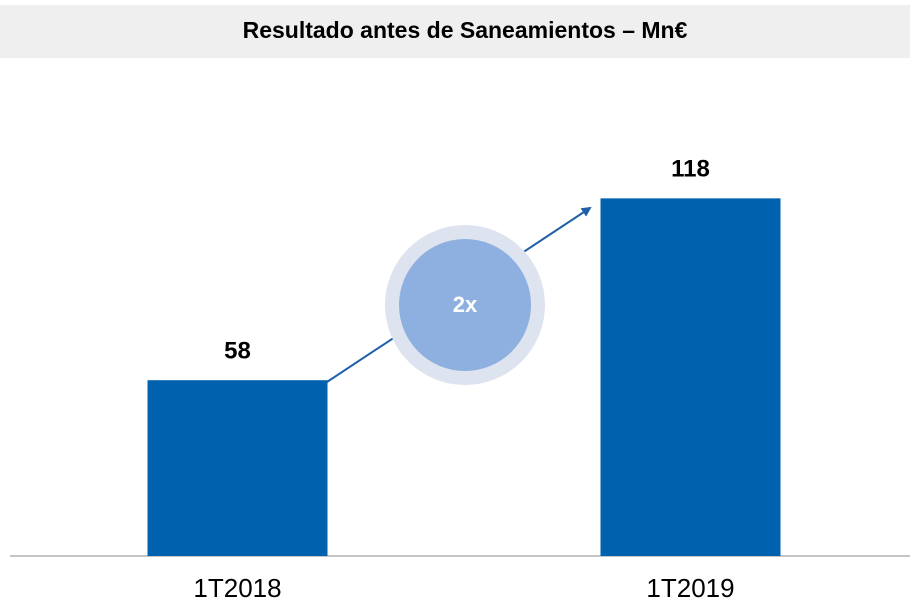  I want to click on chart-title: Resultado antes de Saneamientos – Mn€, so click(465, 30).